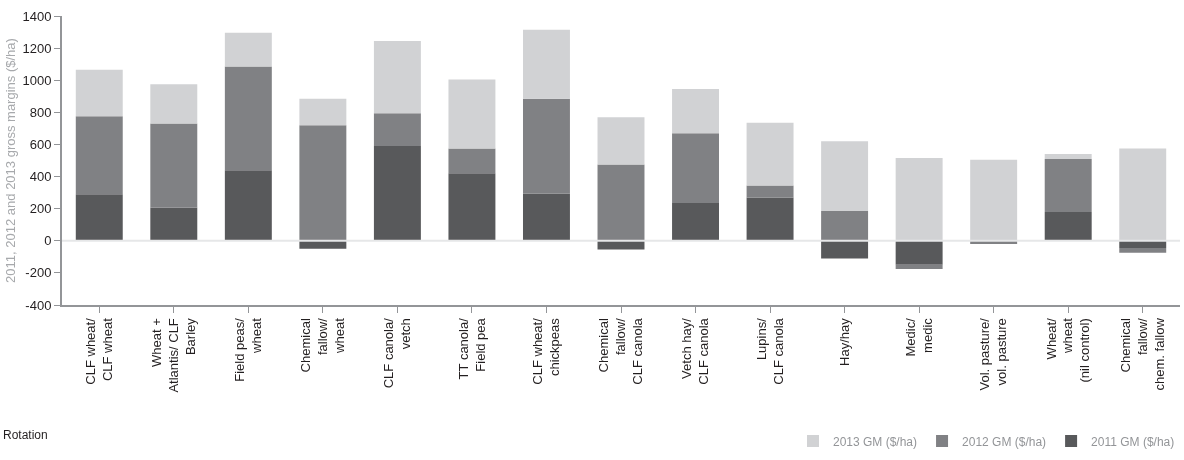  Describe the element at coordinates (471, 348) in the screenshot. I see `x-tick-label: TT canola/ Field pea` at that location.